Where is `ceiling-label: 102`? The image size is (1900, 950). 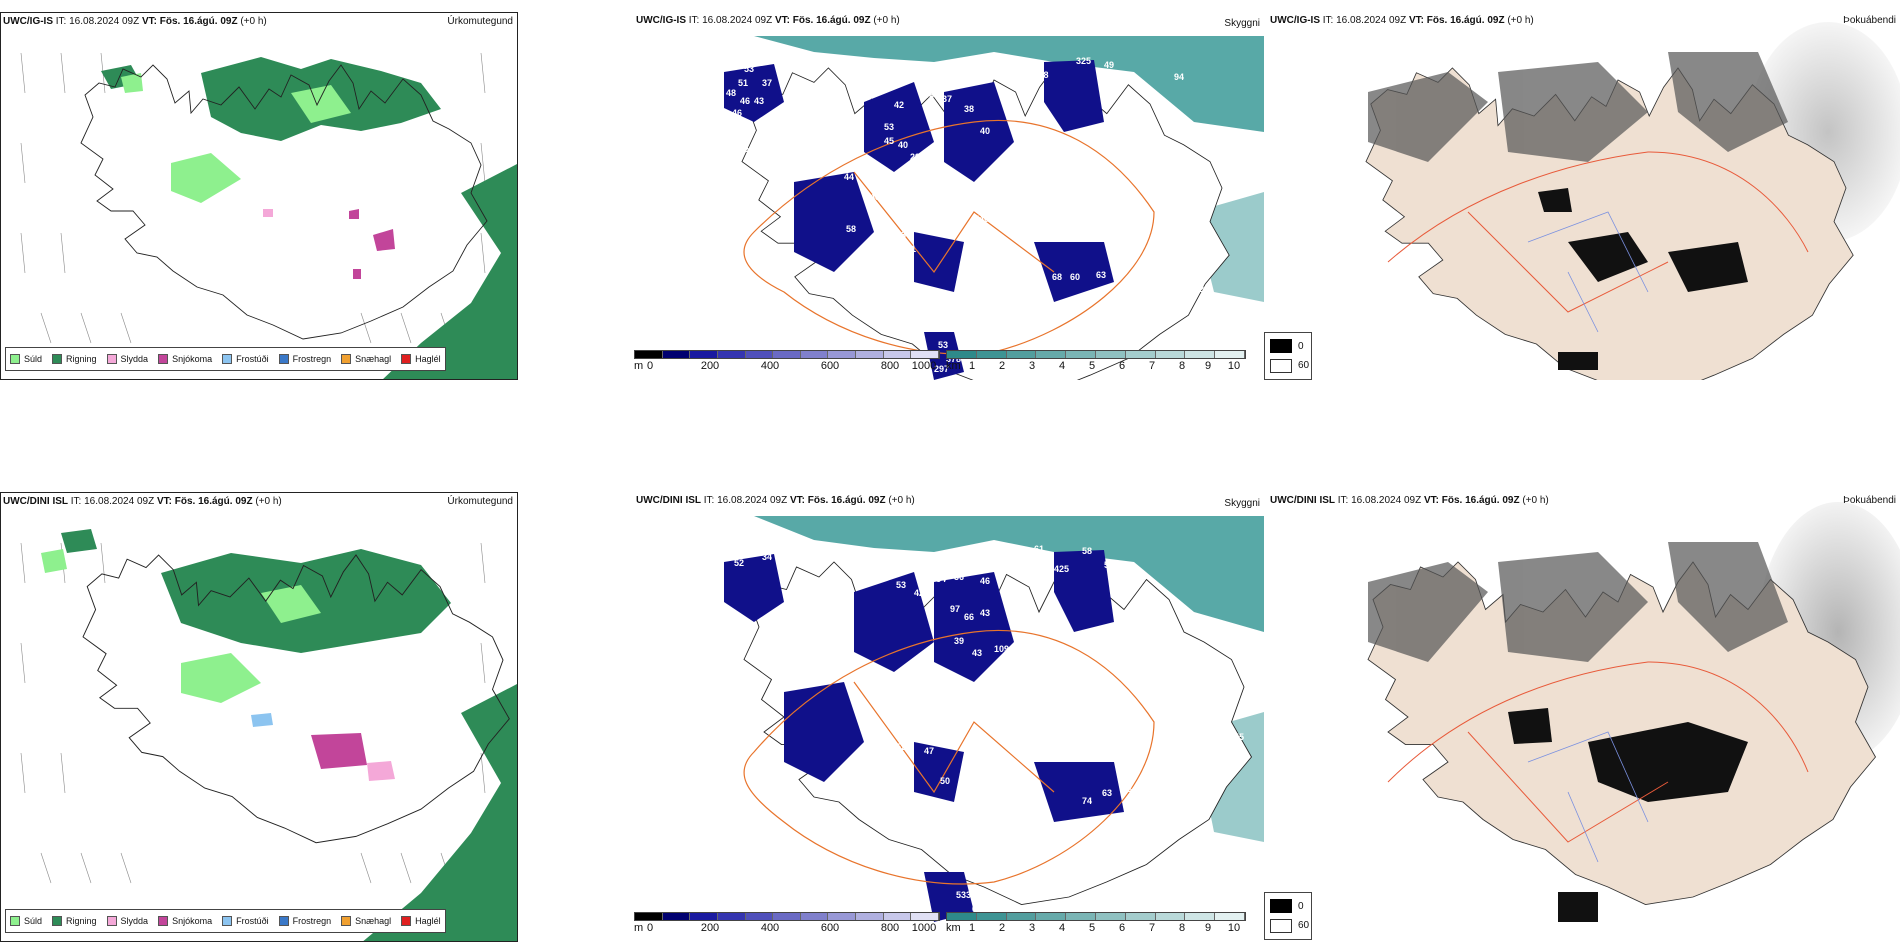 ceiling-label: 102 is located at coordinates (789, 629).